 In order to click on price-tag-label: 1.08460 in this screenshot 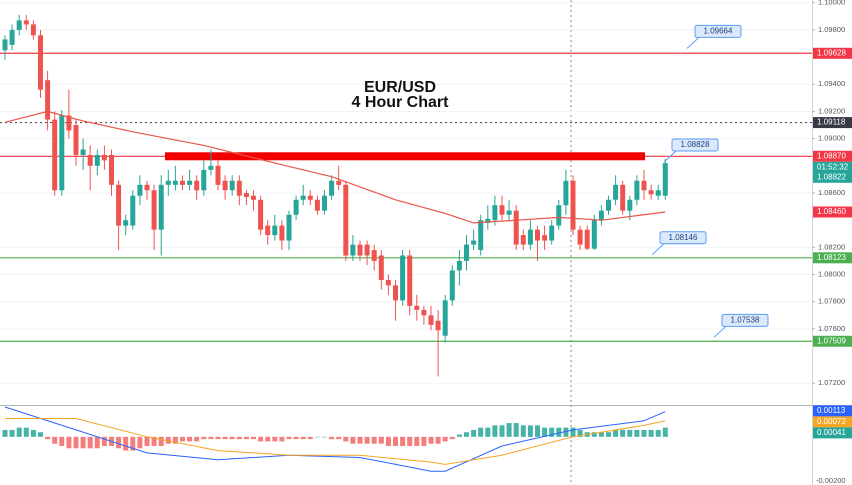, I will do `click(831, 211)`.